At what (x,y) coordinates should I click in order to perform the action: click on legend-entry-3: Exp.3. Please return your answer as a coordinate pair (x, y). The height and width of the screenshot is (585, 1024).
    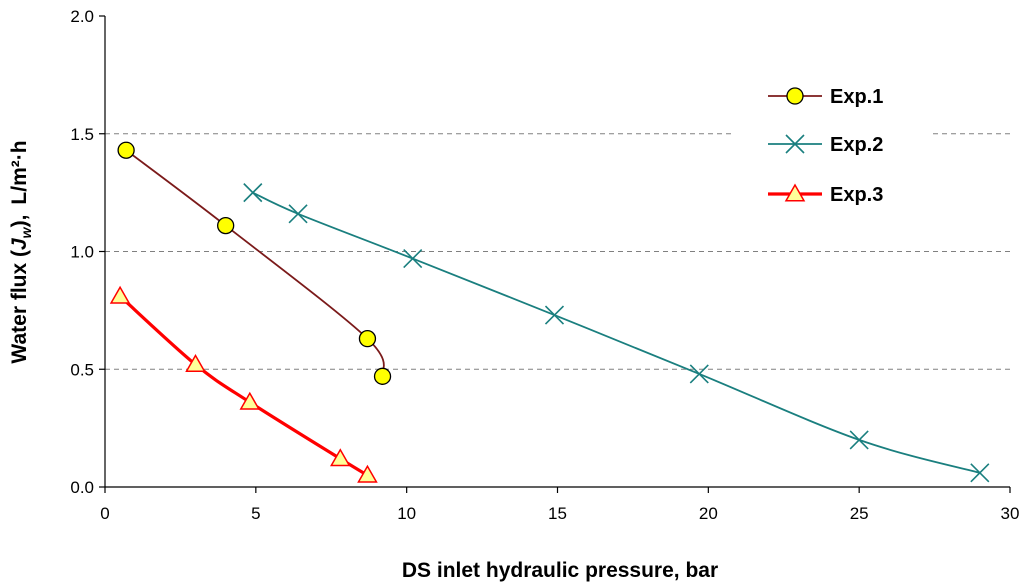
    Looking at the image, I should click on (825, 194).